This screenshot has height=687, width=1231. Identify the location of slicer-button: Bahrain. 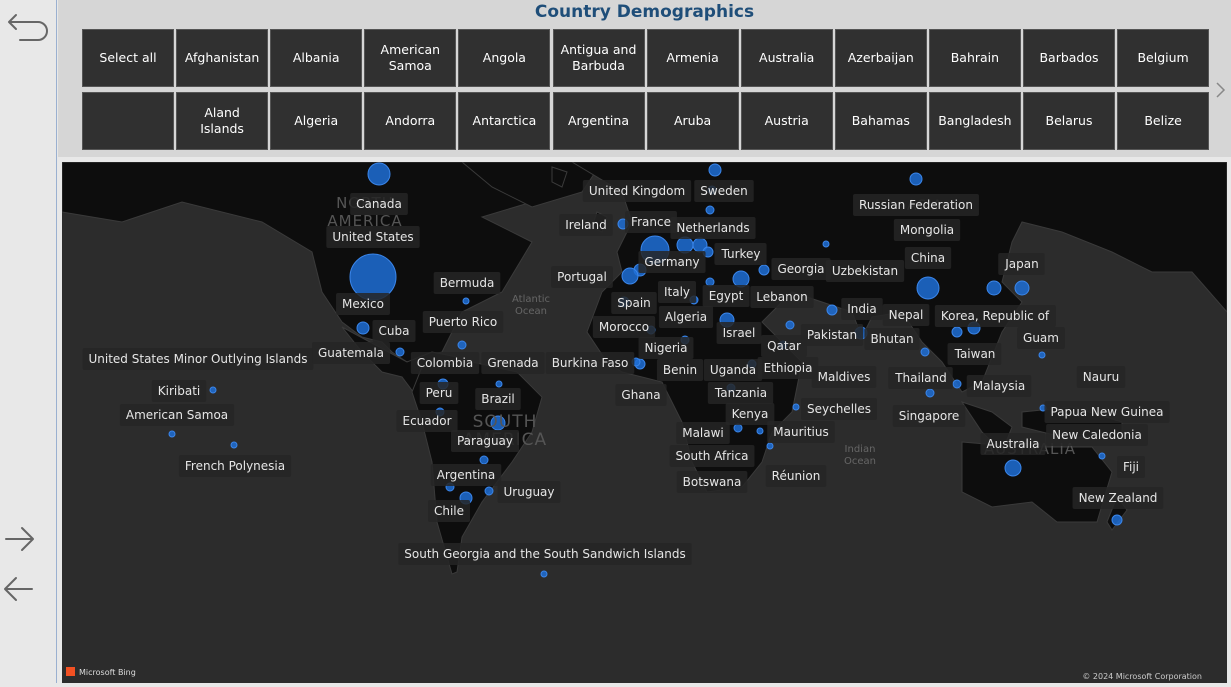
(974, 58).